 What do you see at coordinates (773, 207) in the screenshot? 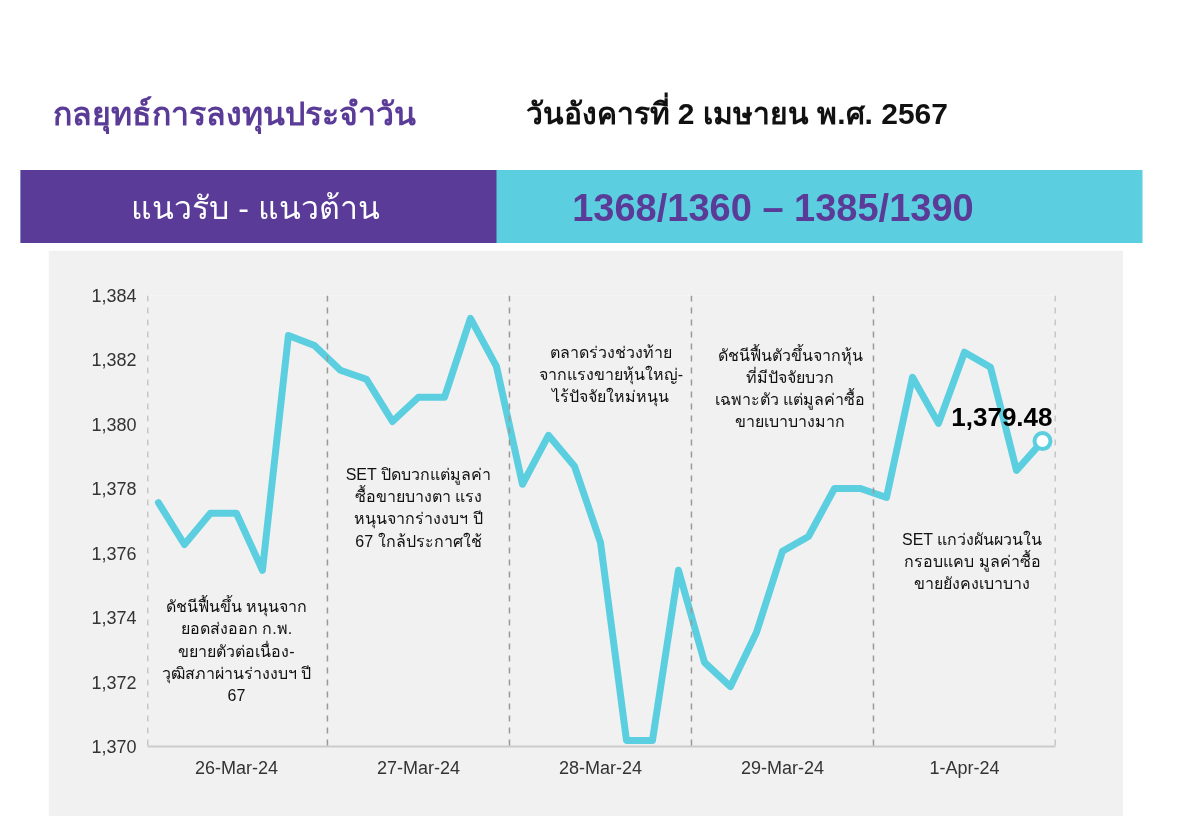
I see `text: 1368/1360 – 1385/1390` at bounding box center [773, 207].